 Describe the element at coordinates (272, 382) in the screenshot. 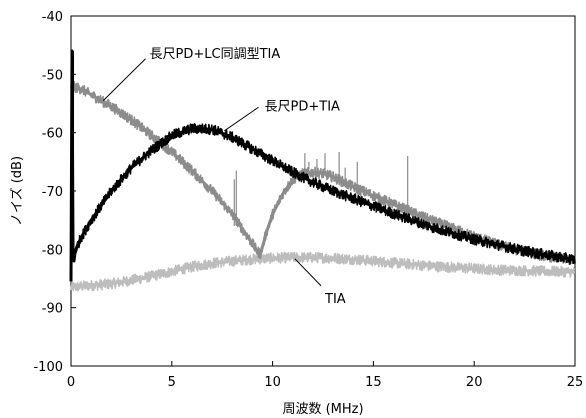

I see `x-tick-label: 10` at that location.